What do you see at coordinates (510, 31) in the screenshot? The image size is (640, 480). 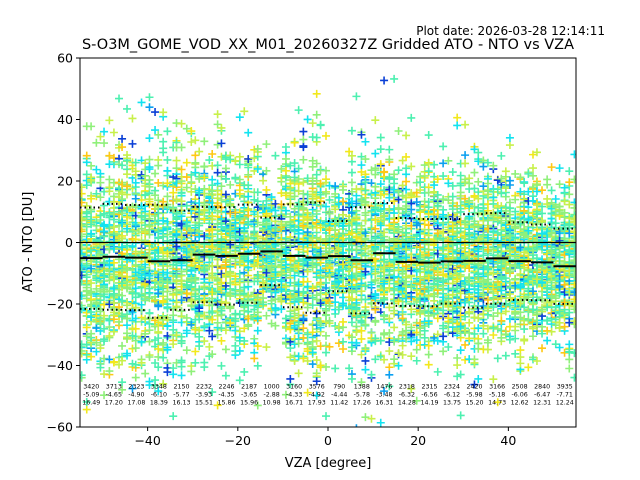 I see `plot-date: Plot date: 2026-03-28 12:14:11` at bounding box center [510, 31].